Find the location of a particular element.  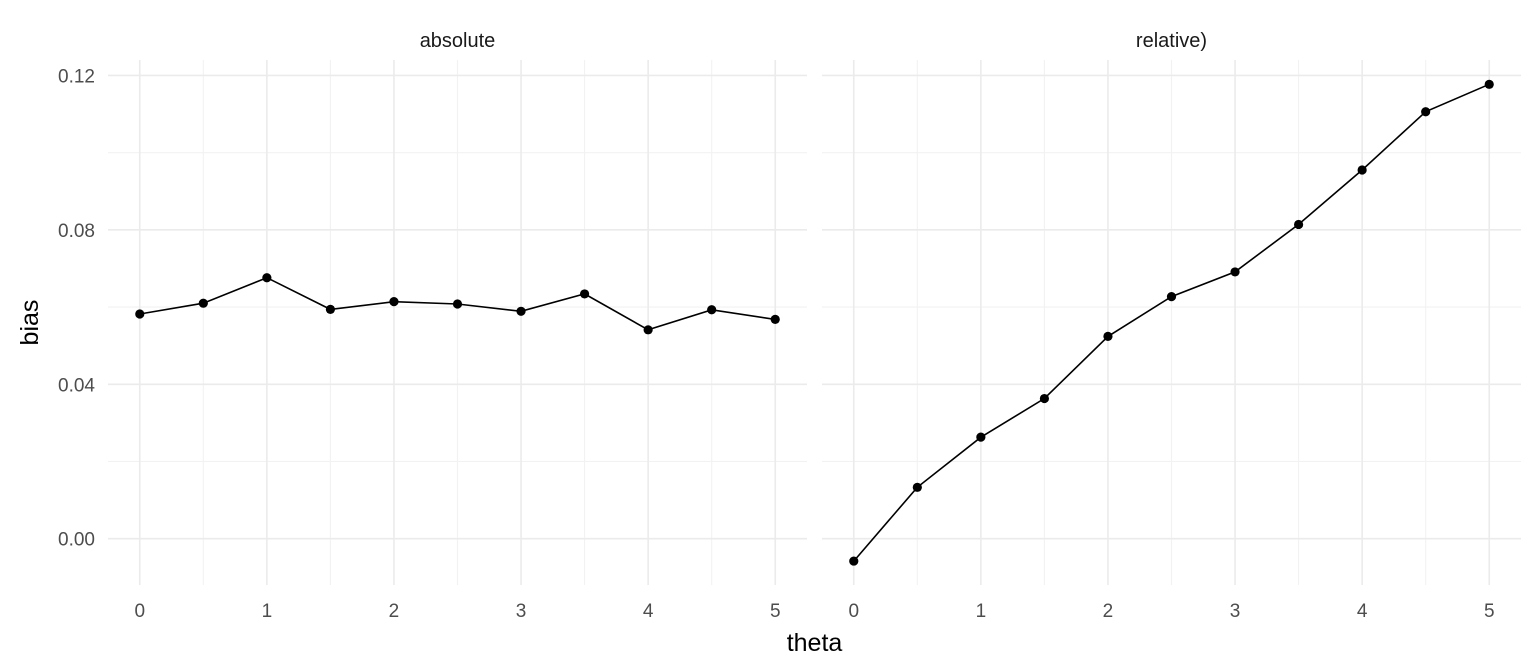

x-axis-tick-labels: 0 1 2 3 4 5 0 1 2 3 4 5 is located at coordinates (814, 611).